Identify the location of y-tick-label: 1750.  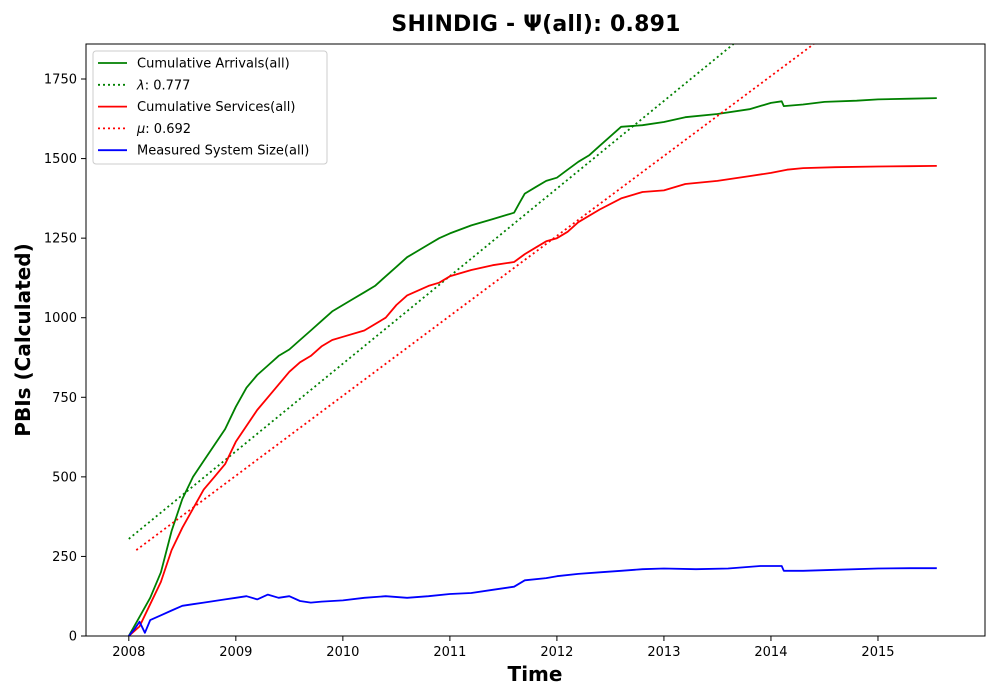
(60, 80).